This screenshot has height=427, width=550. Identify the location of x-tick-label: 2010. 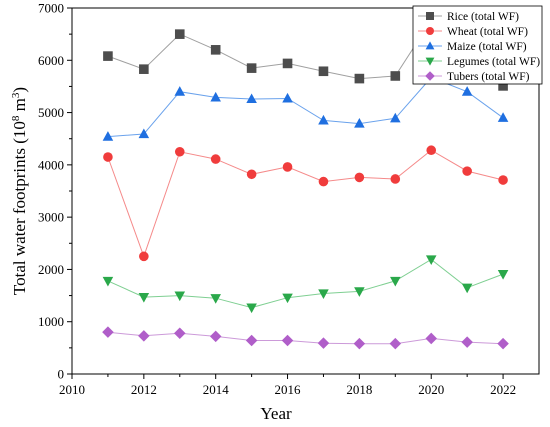
(72, 389).